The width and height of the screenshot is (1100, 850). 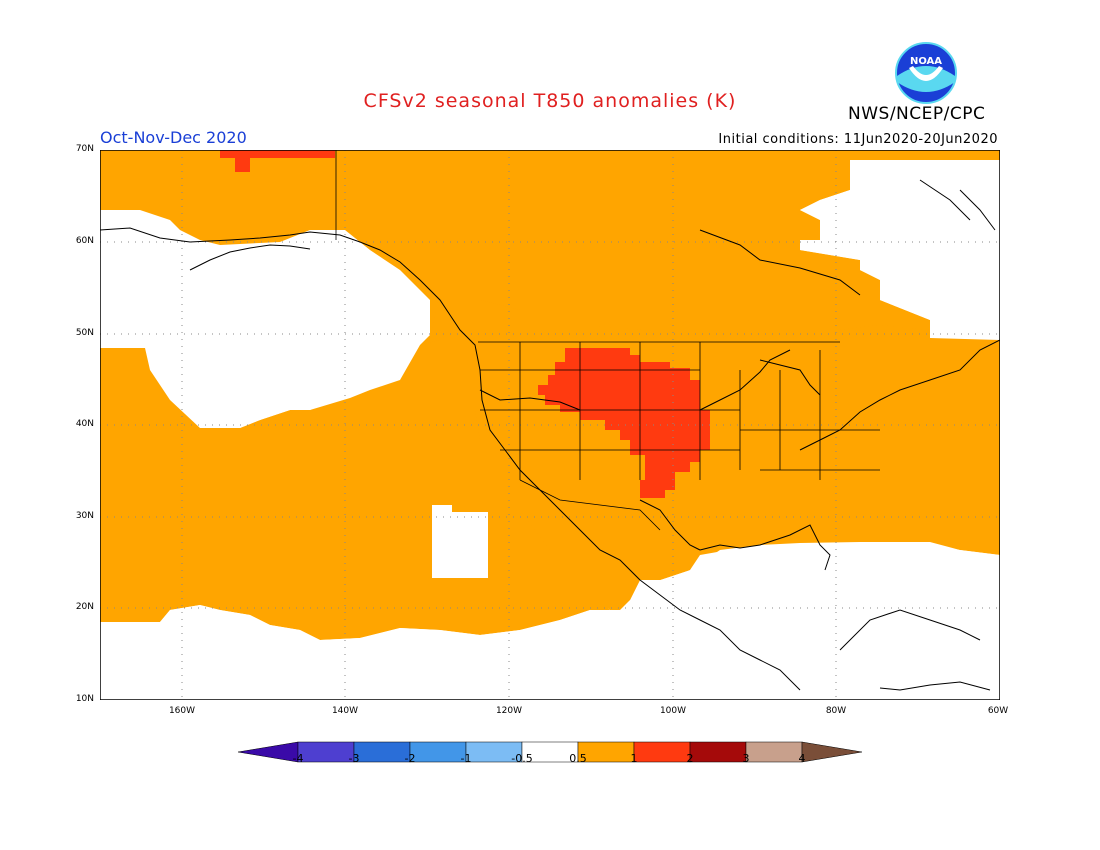 What do you see at coordinates (265, 319) in the screenshot?
I see `neutral-region-north-pacific` at bounding box center [265, 319].